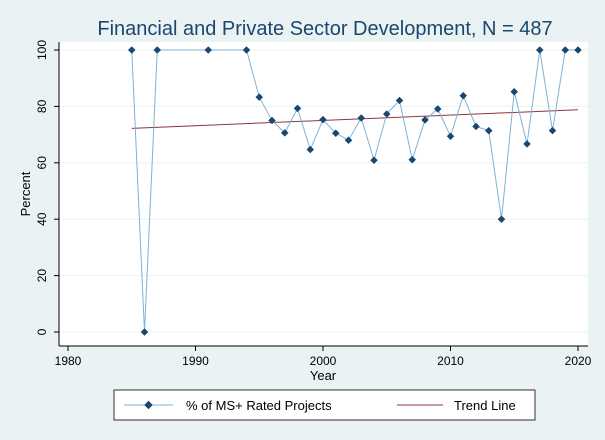 The image size is (605, 440). I want to click on legend-diamond, so click(148, 405).